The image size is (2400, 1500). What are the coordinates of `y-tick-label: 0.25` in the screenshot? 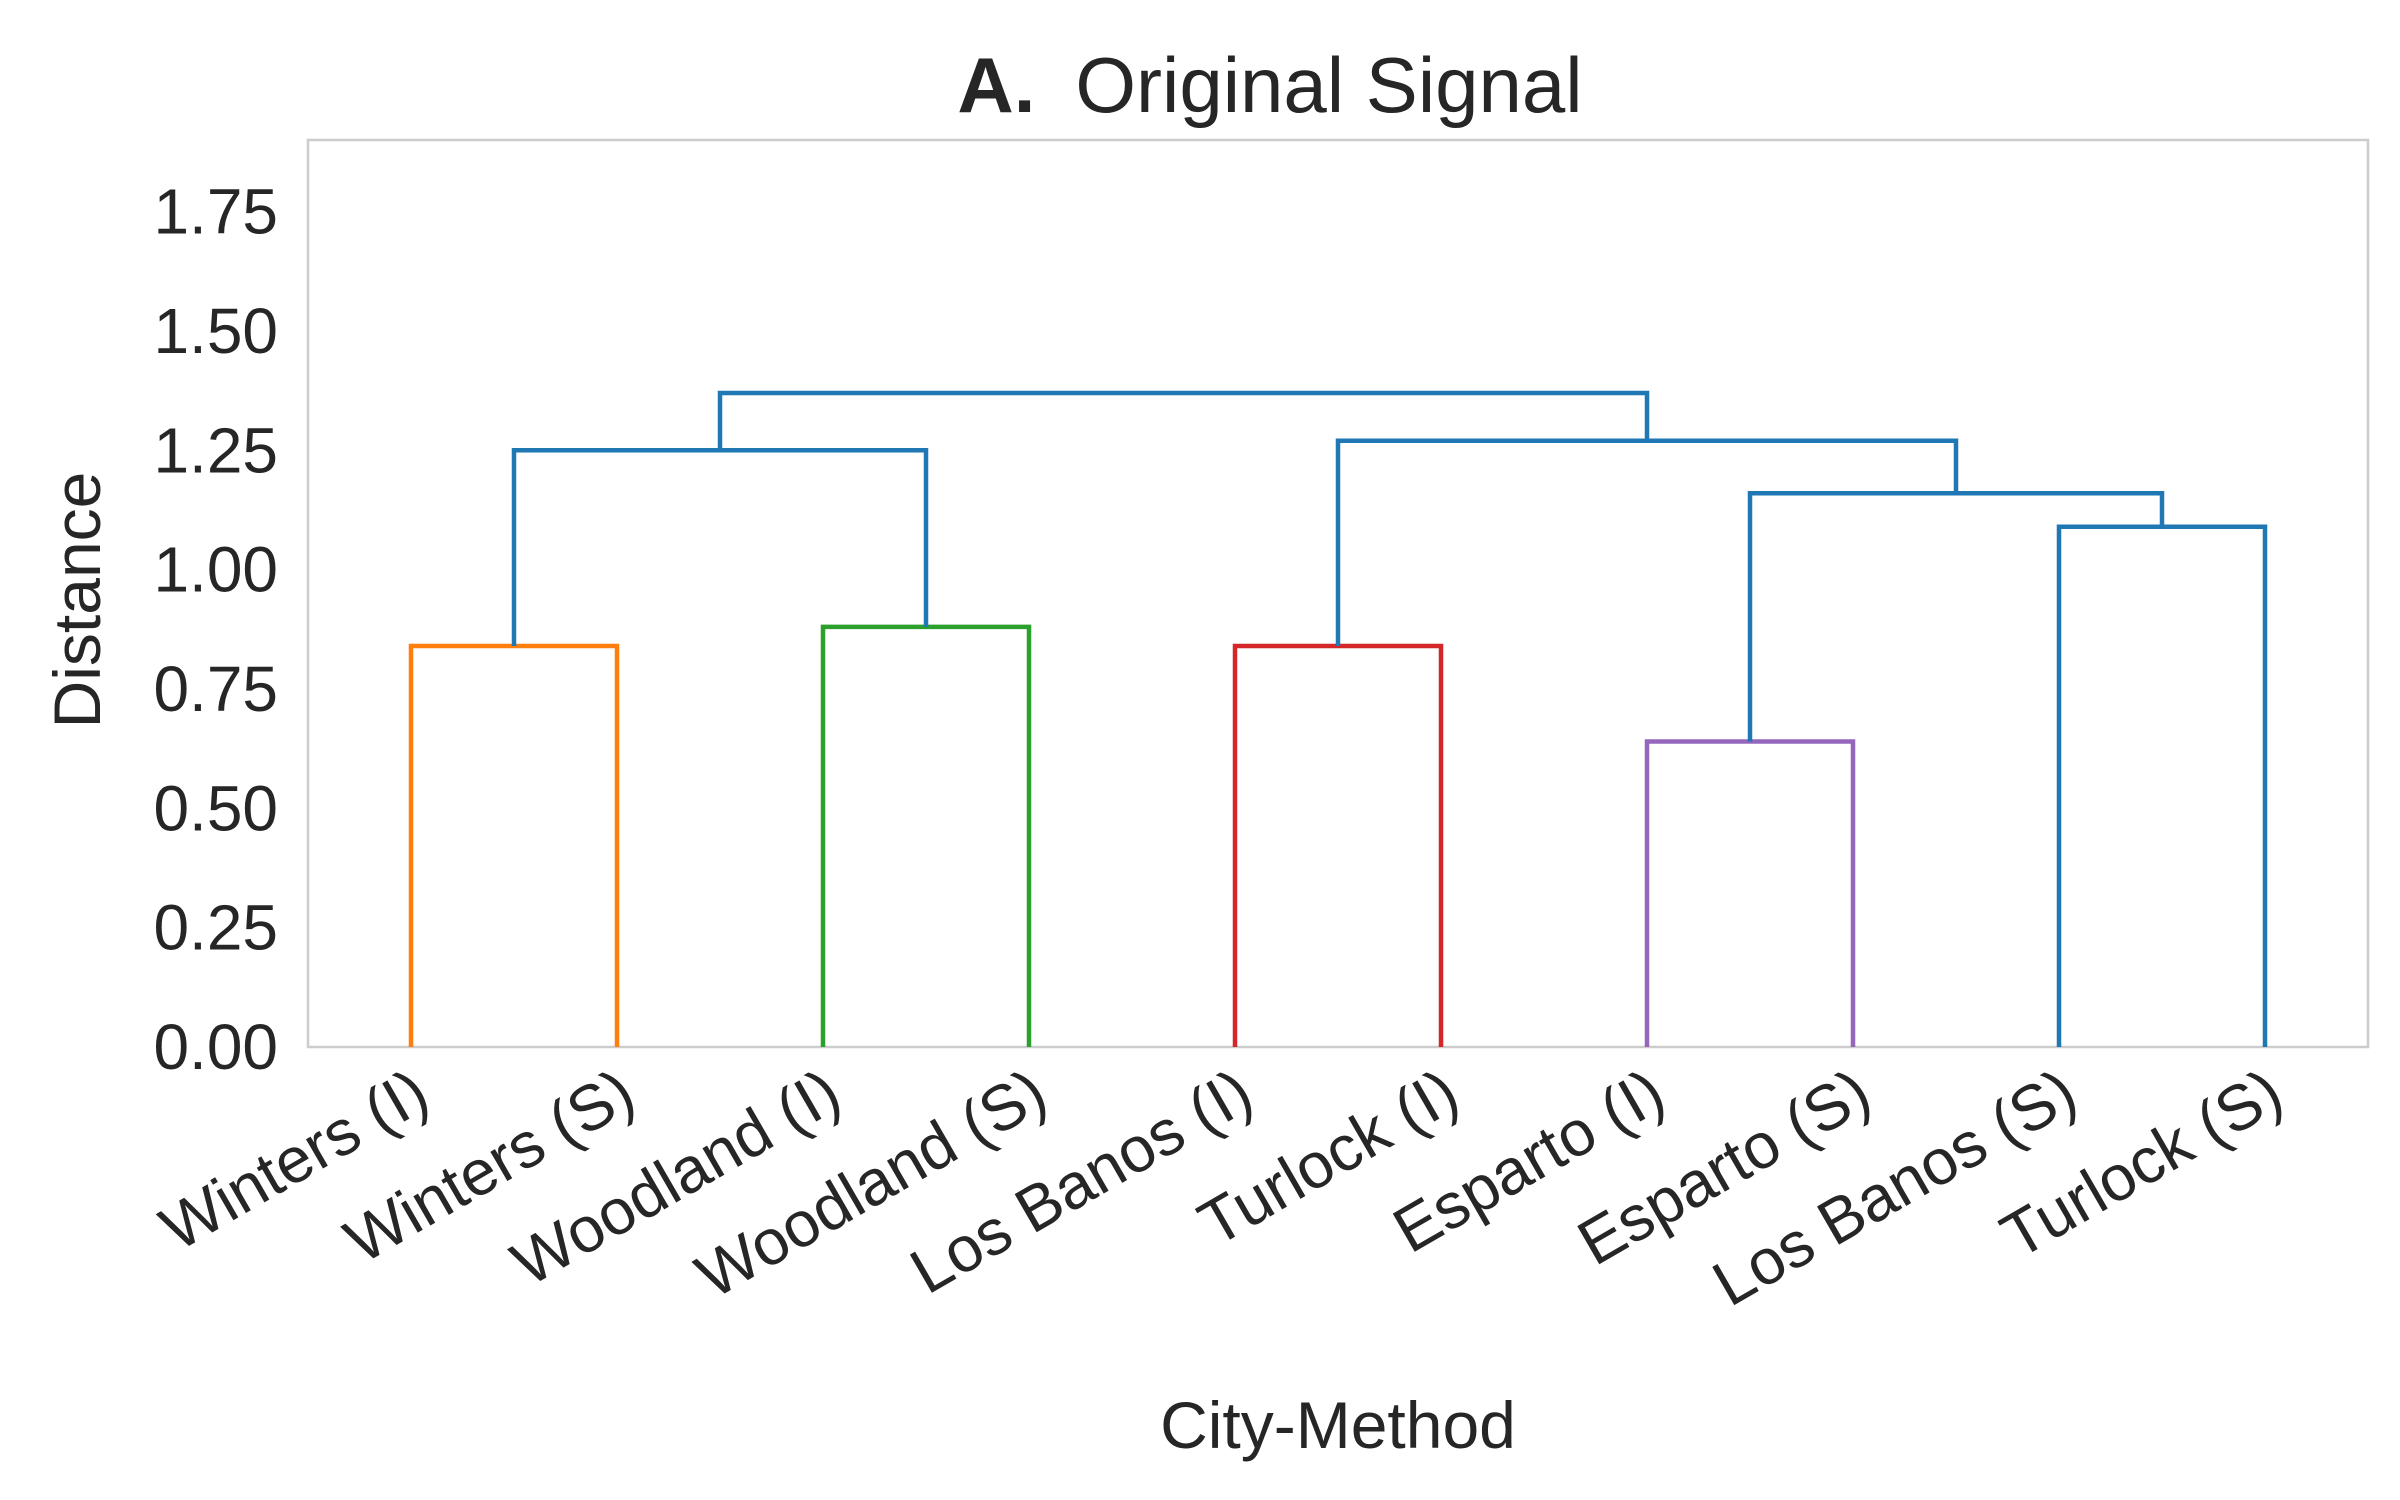 It's located at (215, 928).